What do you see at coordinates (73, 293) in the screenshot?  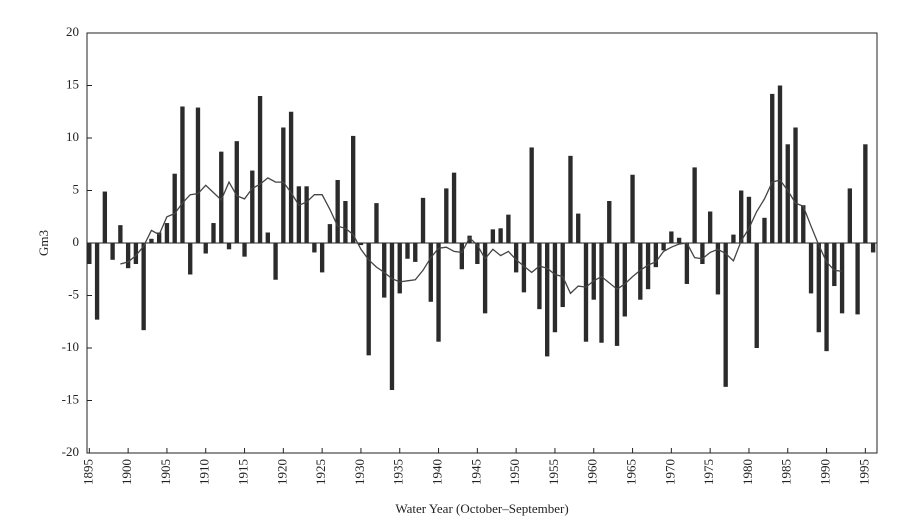 I see `y-tick-label: -5` at bounding box center [73, 293].